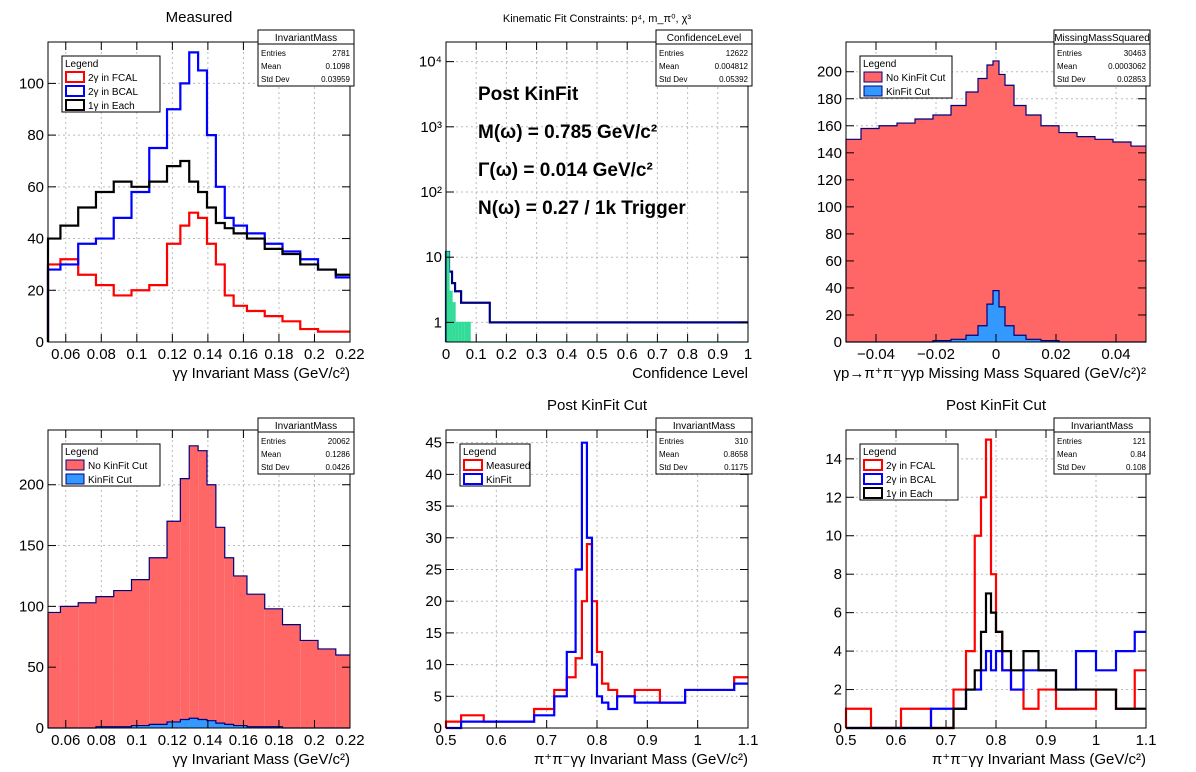 The height and width of the screenshot is (772, 1196). I want to click on y-tick-label: 50, so click(35, 667).